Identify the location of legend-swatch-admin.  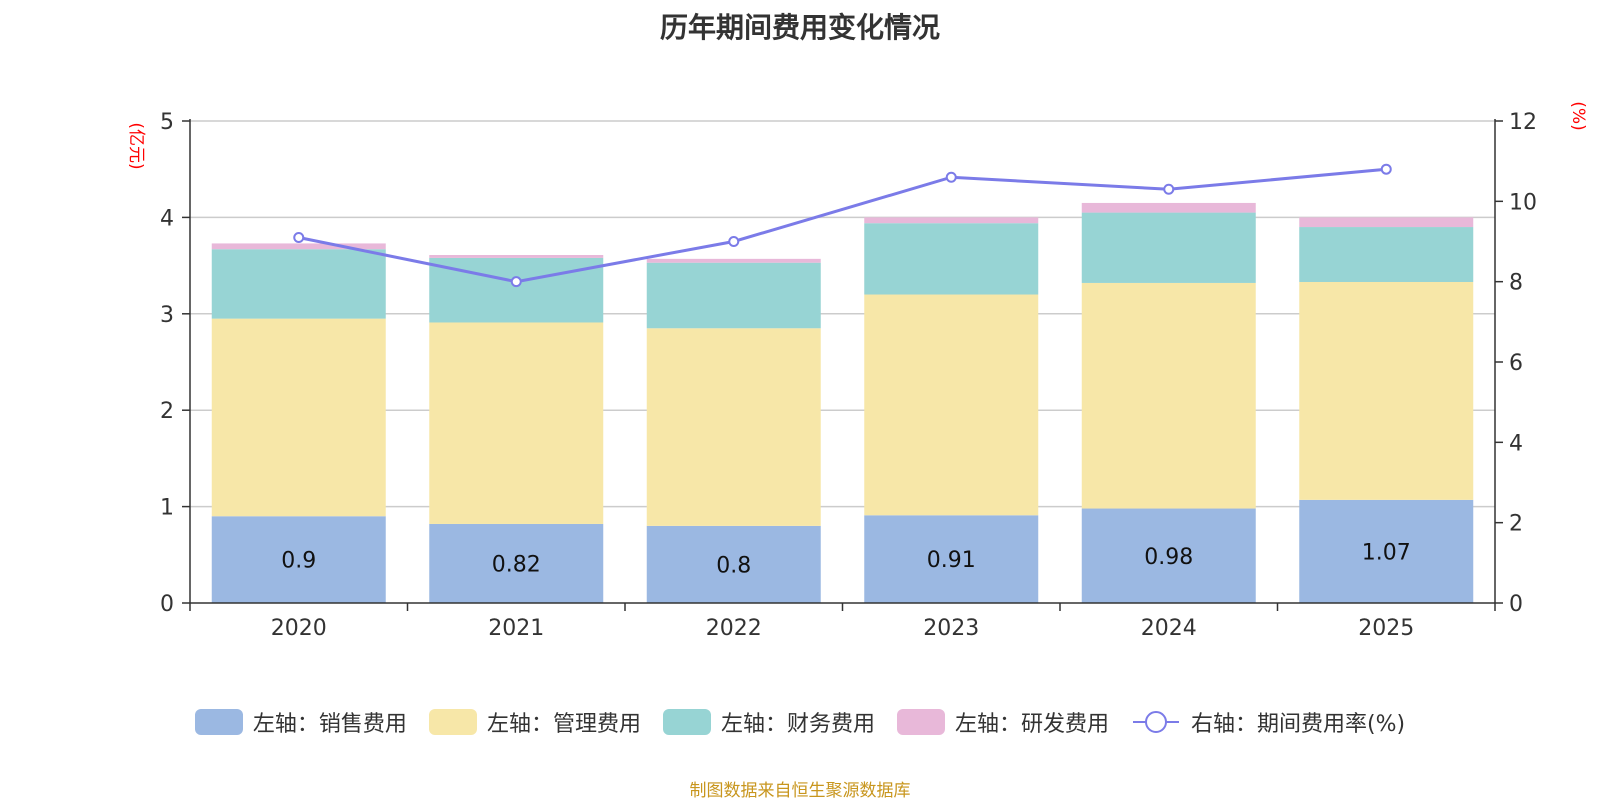
(452, 722).